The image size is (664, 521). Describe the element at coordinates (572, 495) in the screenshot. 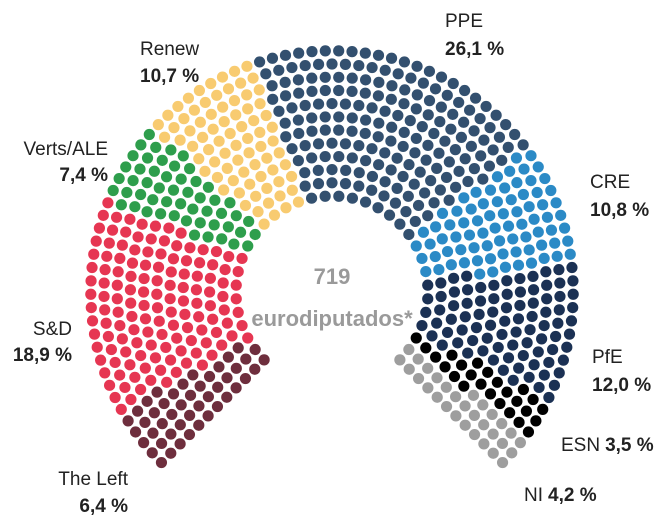

I see `party-value: 4,2 %` at that location.